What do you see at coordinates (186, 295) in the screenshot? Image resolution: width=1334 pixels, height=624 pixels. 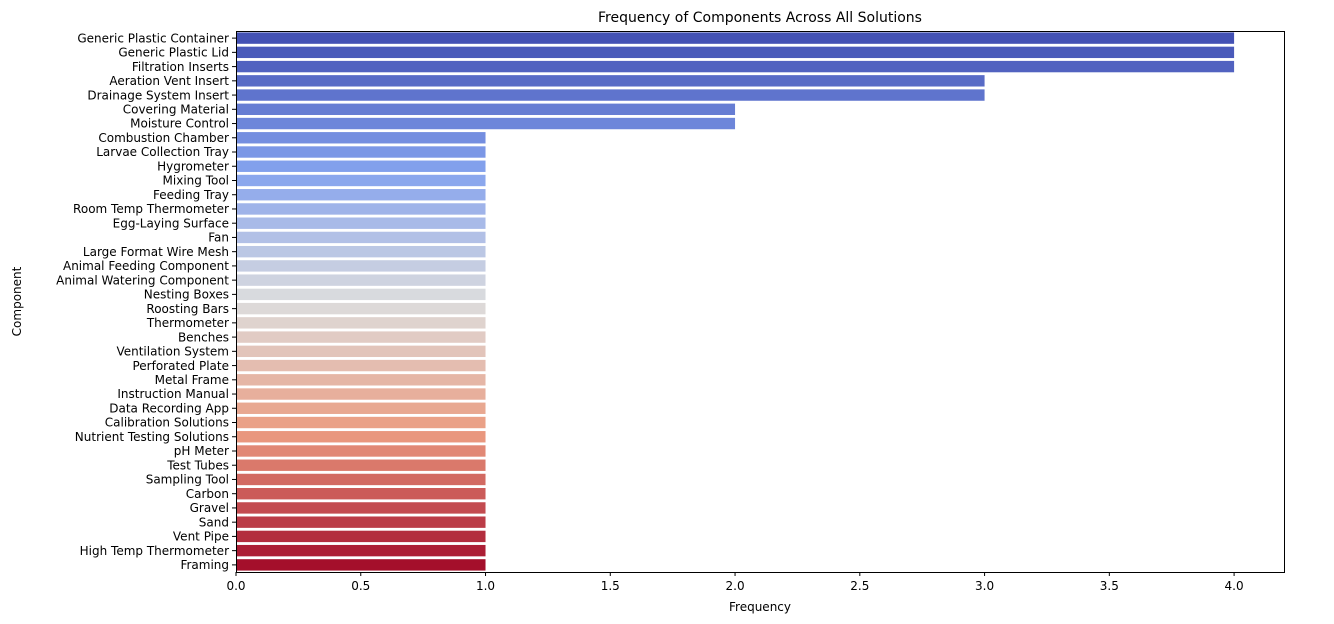 I see `y-tick-label: Nesting Boxes` at bounding box center [186, 295].